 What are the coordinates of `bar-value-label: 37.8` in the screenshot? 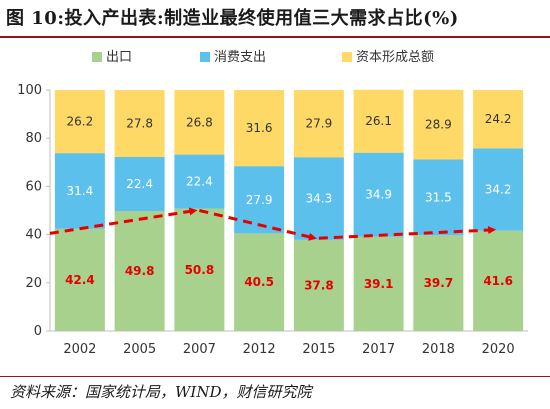 It's located at (319, 285).